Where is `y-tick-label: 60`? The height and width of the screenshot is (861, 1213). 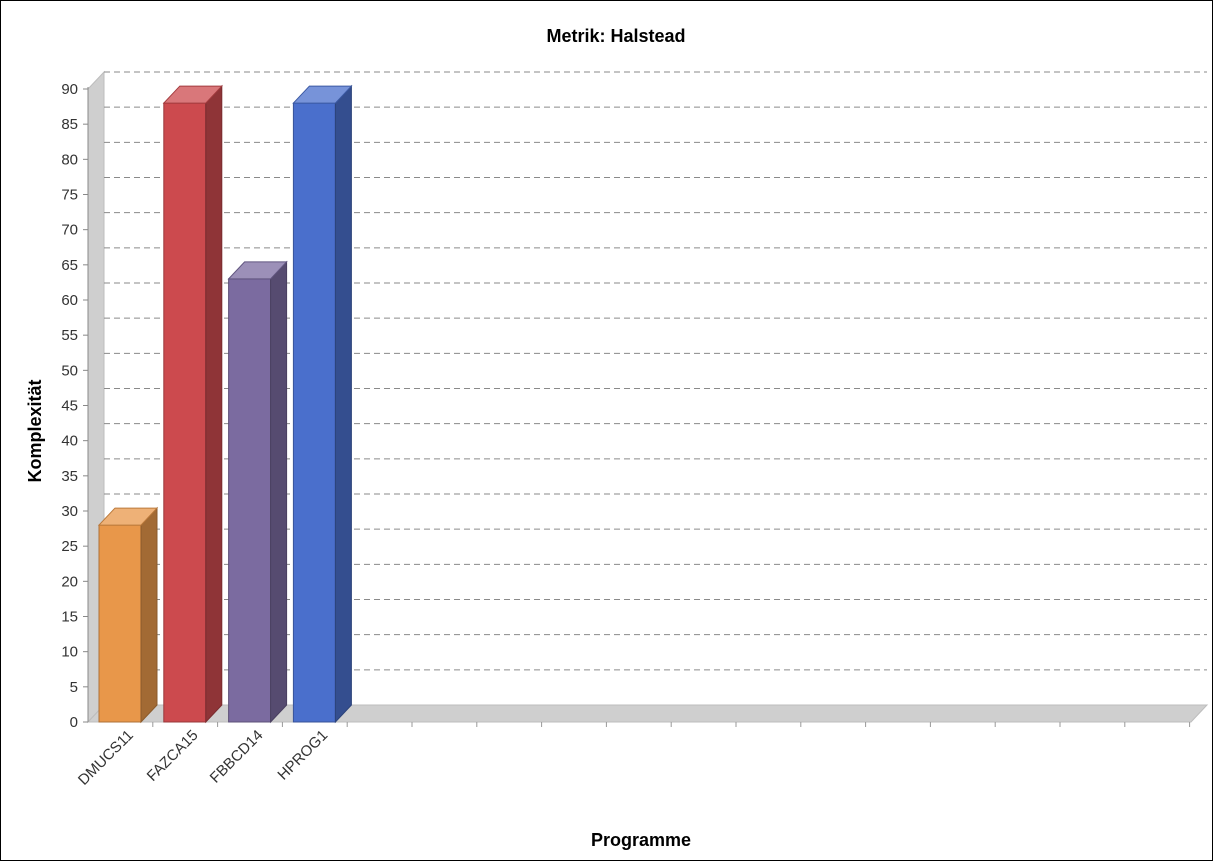 y-tick-label: 60 is located at coordinates (69, 300).